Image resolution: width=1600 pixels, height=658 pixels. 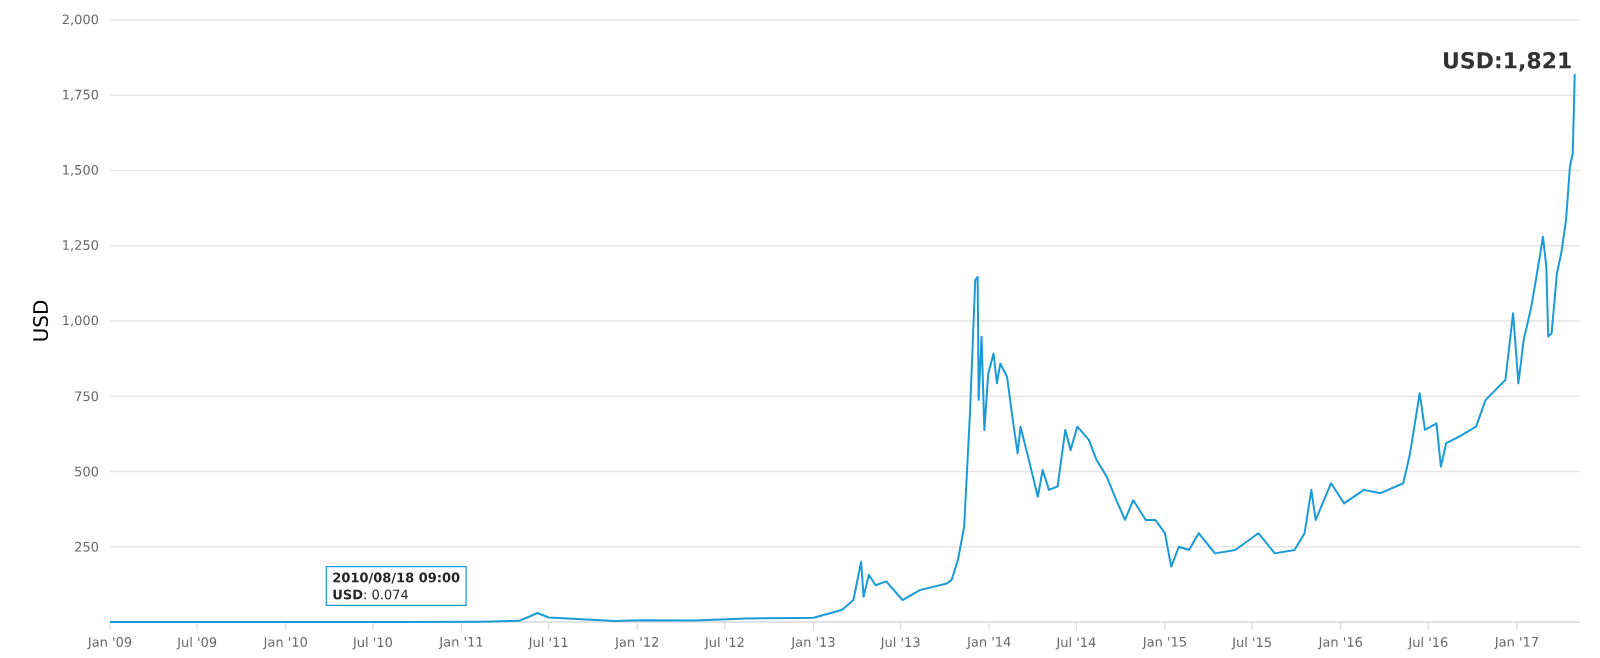 I want to click on annotation: USD:1,821, so click(x=1507, y=62).